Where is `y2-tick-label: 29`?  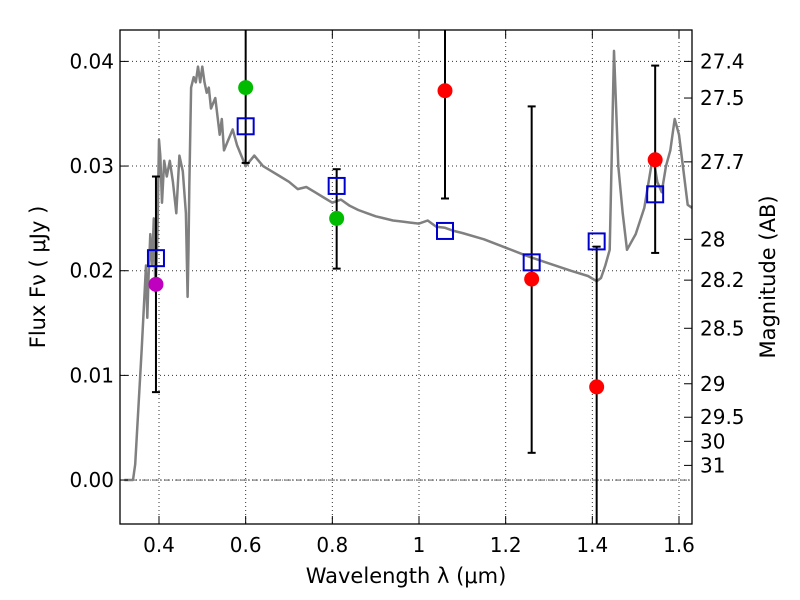 y2-tick-label: 29 is located at coordinates (712, 384).